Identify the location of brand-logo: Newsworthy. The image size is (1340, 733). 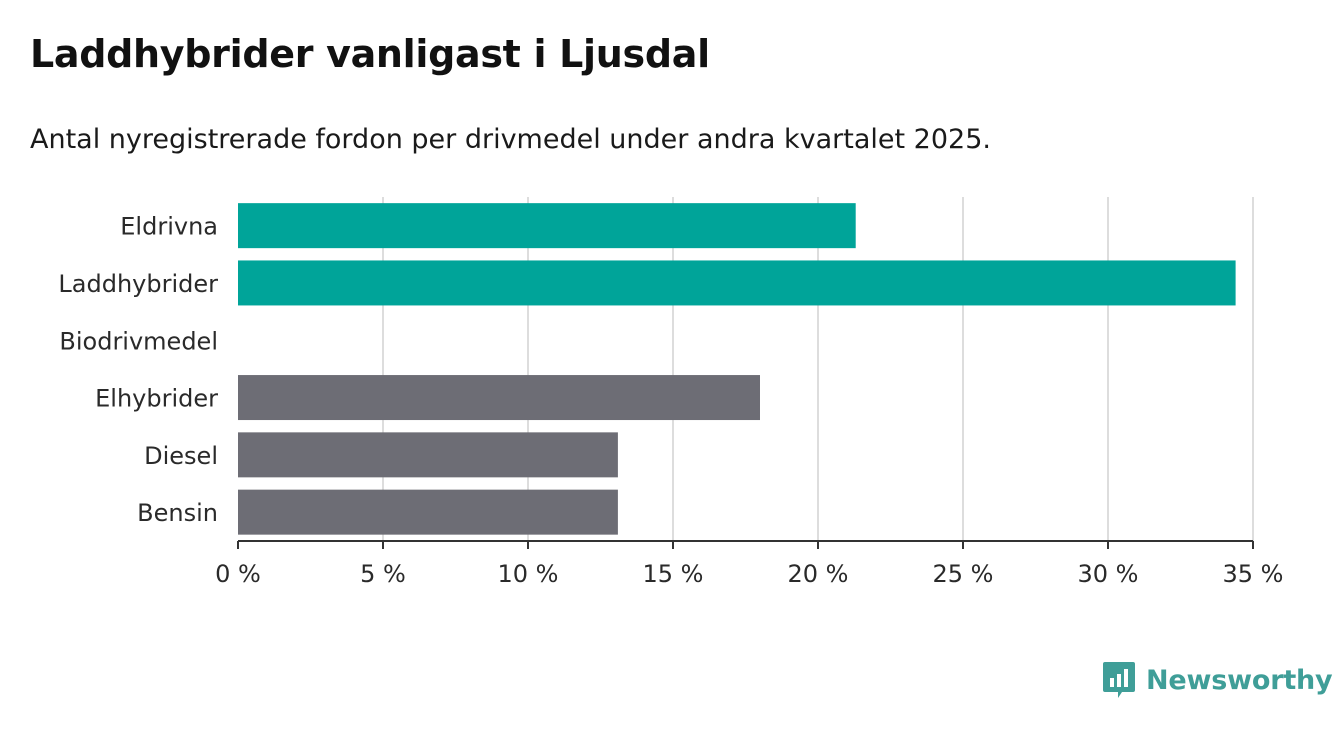
(1217, 680).